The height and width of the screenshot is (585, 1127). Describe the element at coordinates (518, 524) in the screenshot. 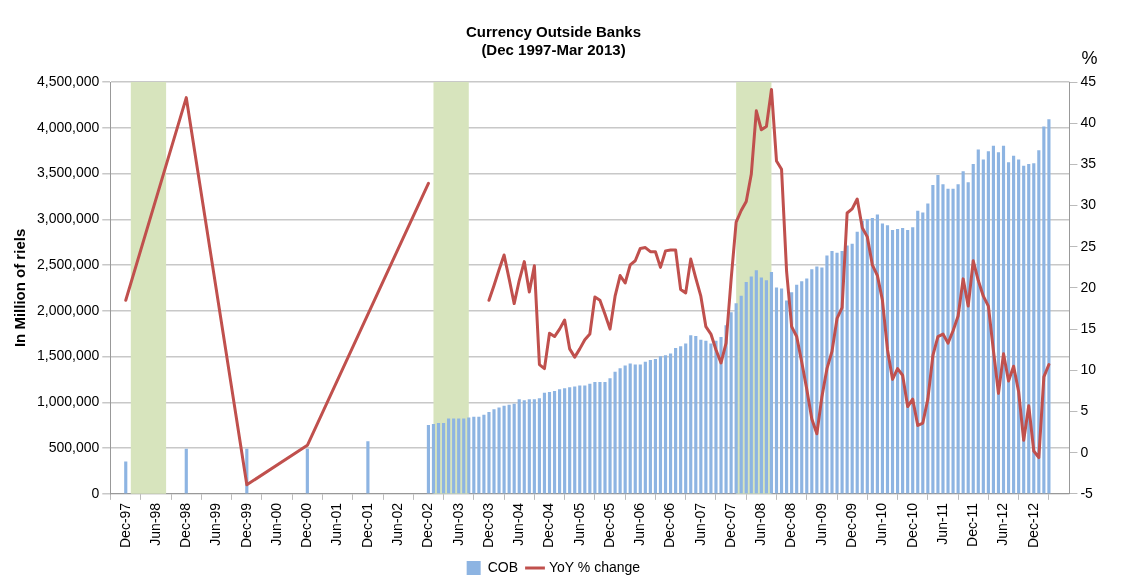

I see `x-tick-label: Jun-04` at that location.